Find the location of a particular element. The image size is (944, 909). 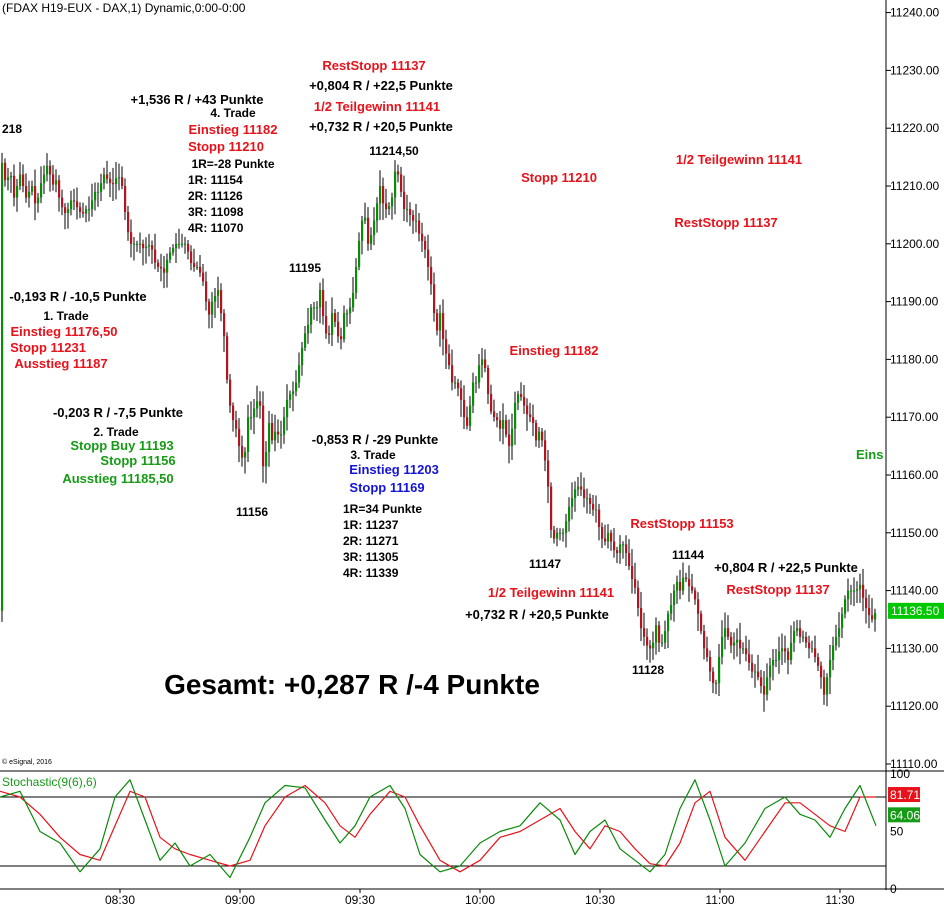

chart-annotation: 11195 is located at coordinates (305, 268).